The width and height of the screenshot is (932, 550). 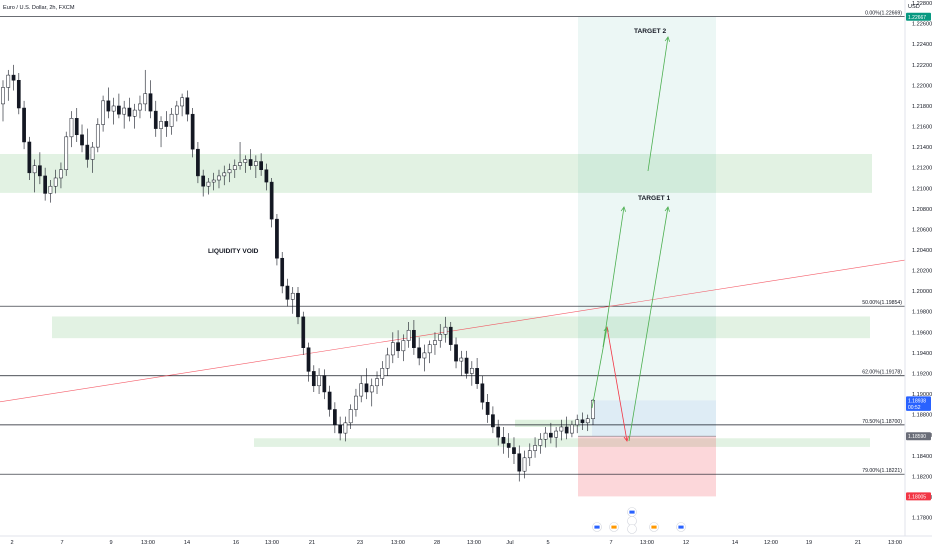 What do you see at coordinates (617, 384) in the screenshot?
I see `arrow-down` at bounding box center [617, 384].